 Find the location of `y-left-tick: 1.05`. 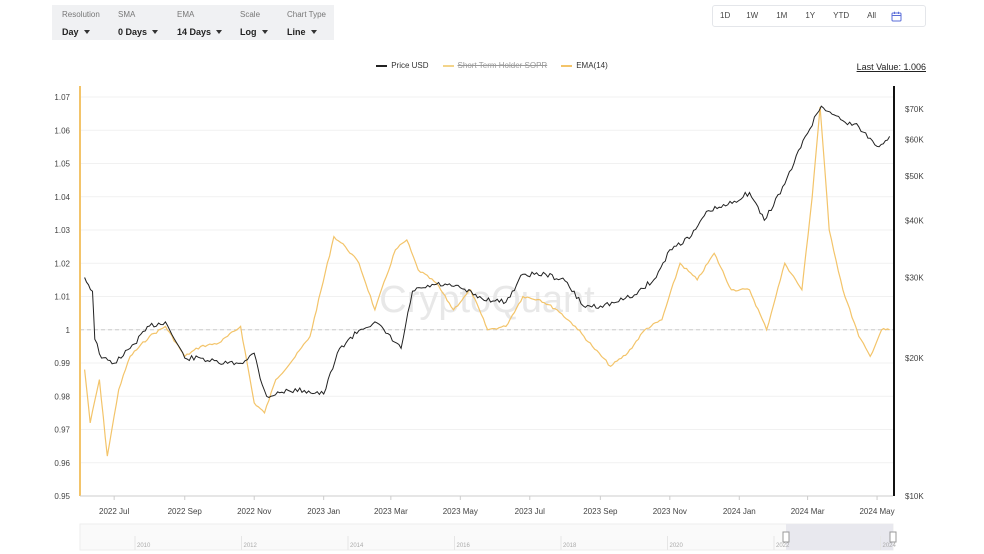

y-left-tick: 1.05 is located at coordinates (62, 164).